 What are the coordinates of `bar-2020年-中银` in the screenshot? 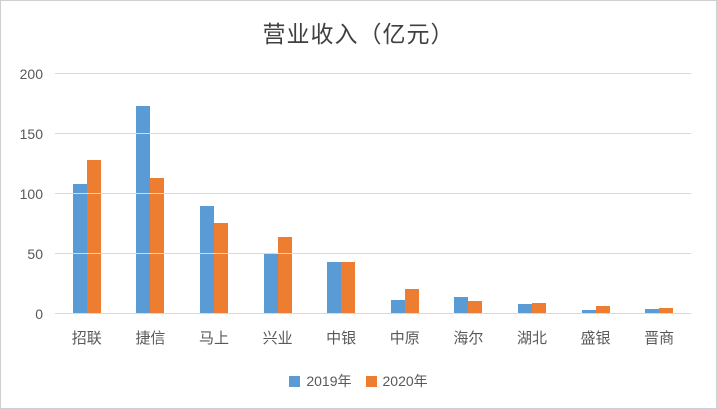 It's located at (348, 288).